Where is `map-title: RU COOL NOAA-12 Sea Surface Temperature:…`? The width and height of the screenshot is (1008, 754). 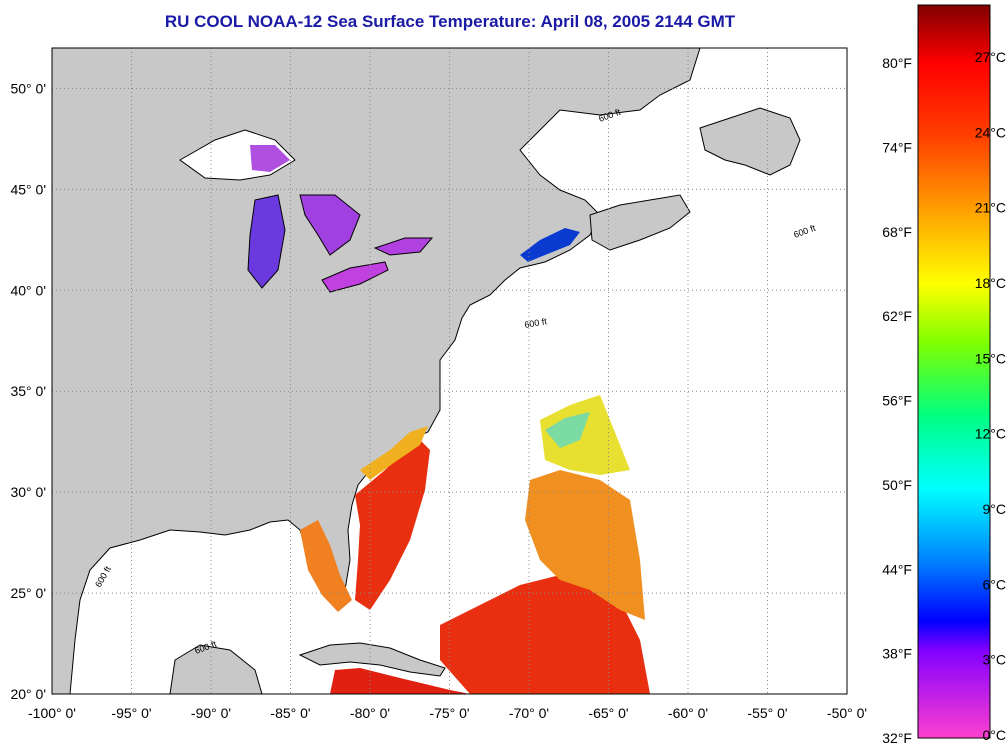 map-title: RU COOL NOAA-12 Sea Surface Temperature:… is located at coordinates (450, 21).